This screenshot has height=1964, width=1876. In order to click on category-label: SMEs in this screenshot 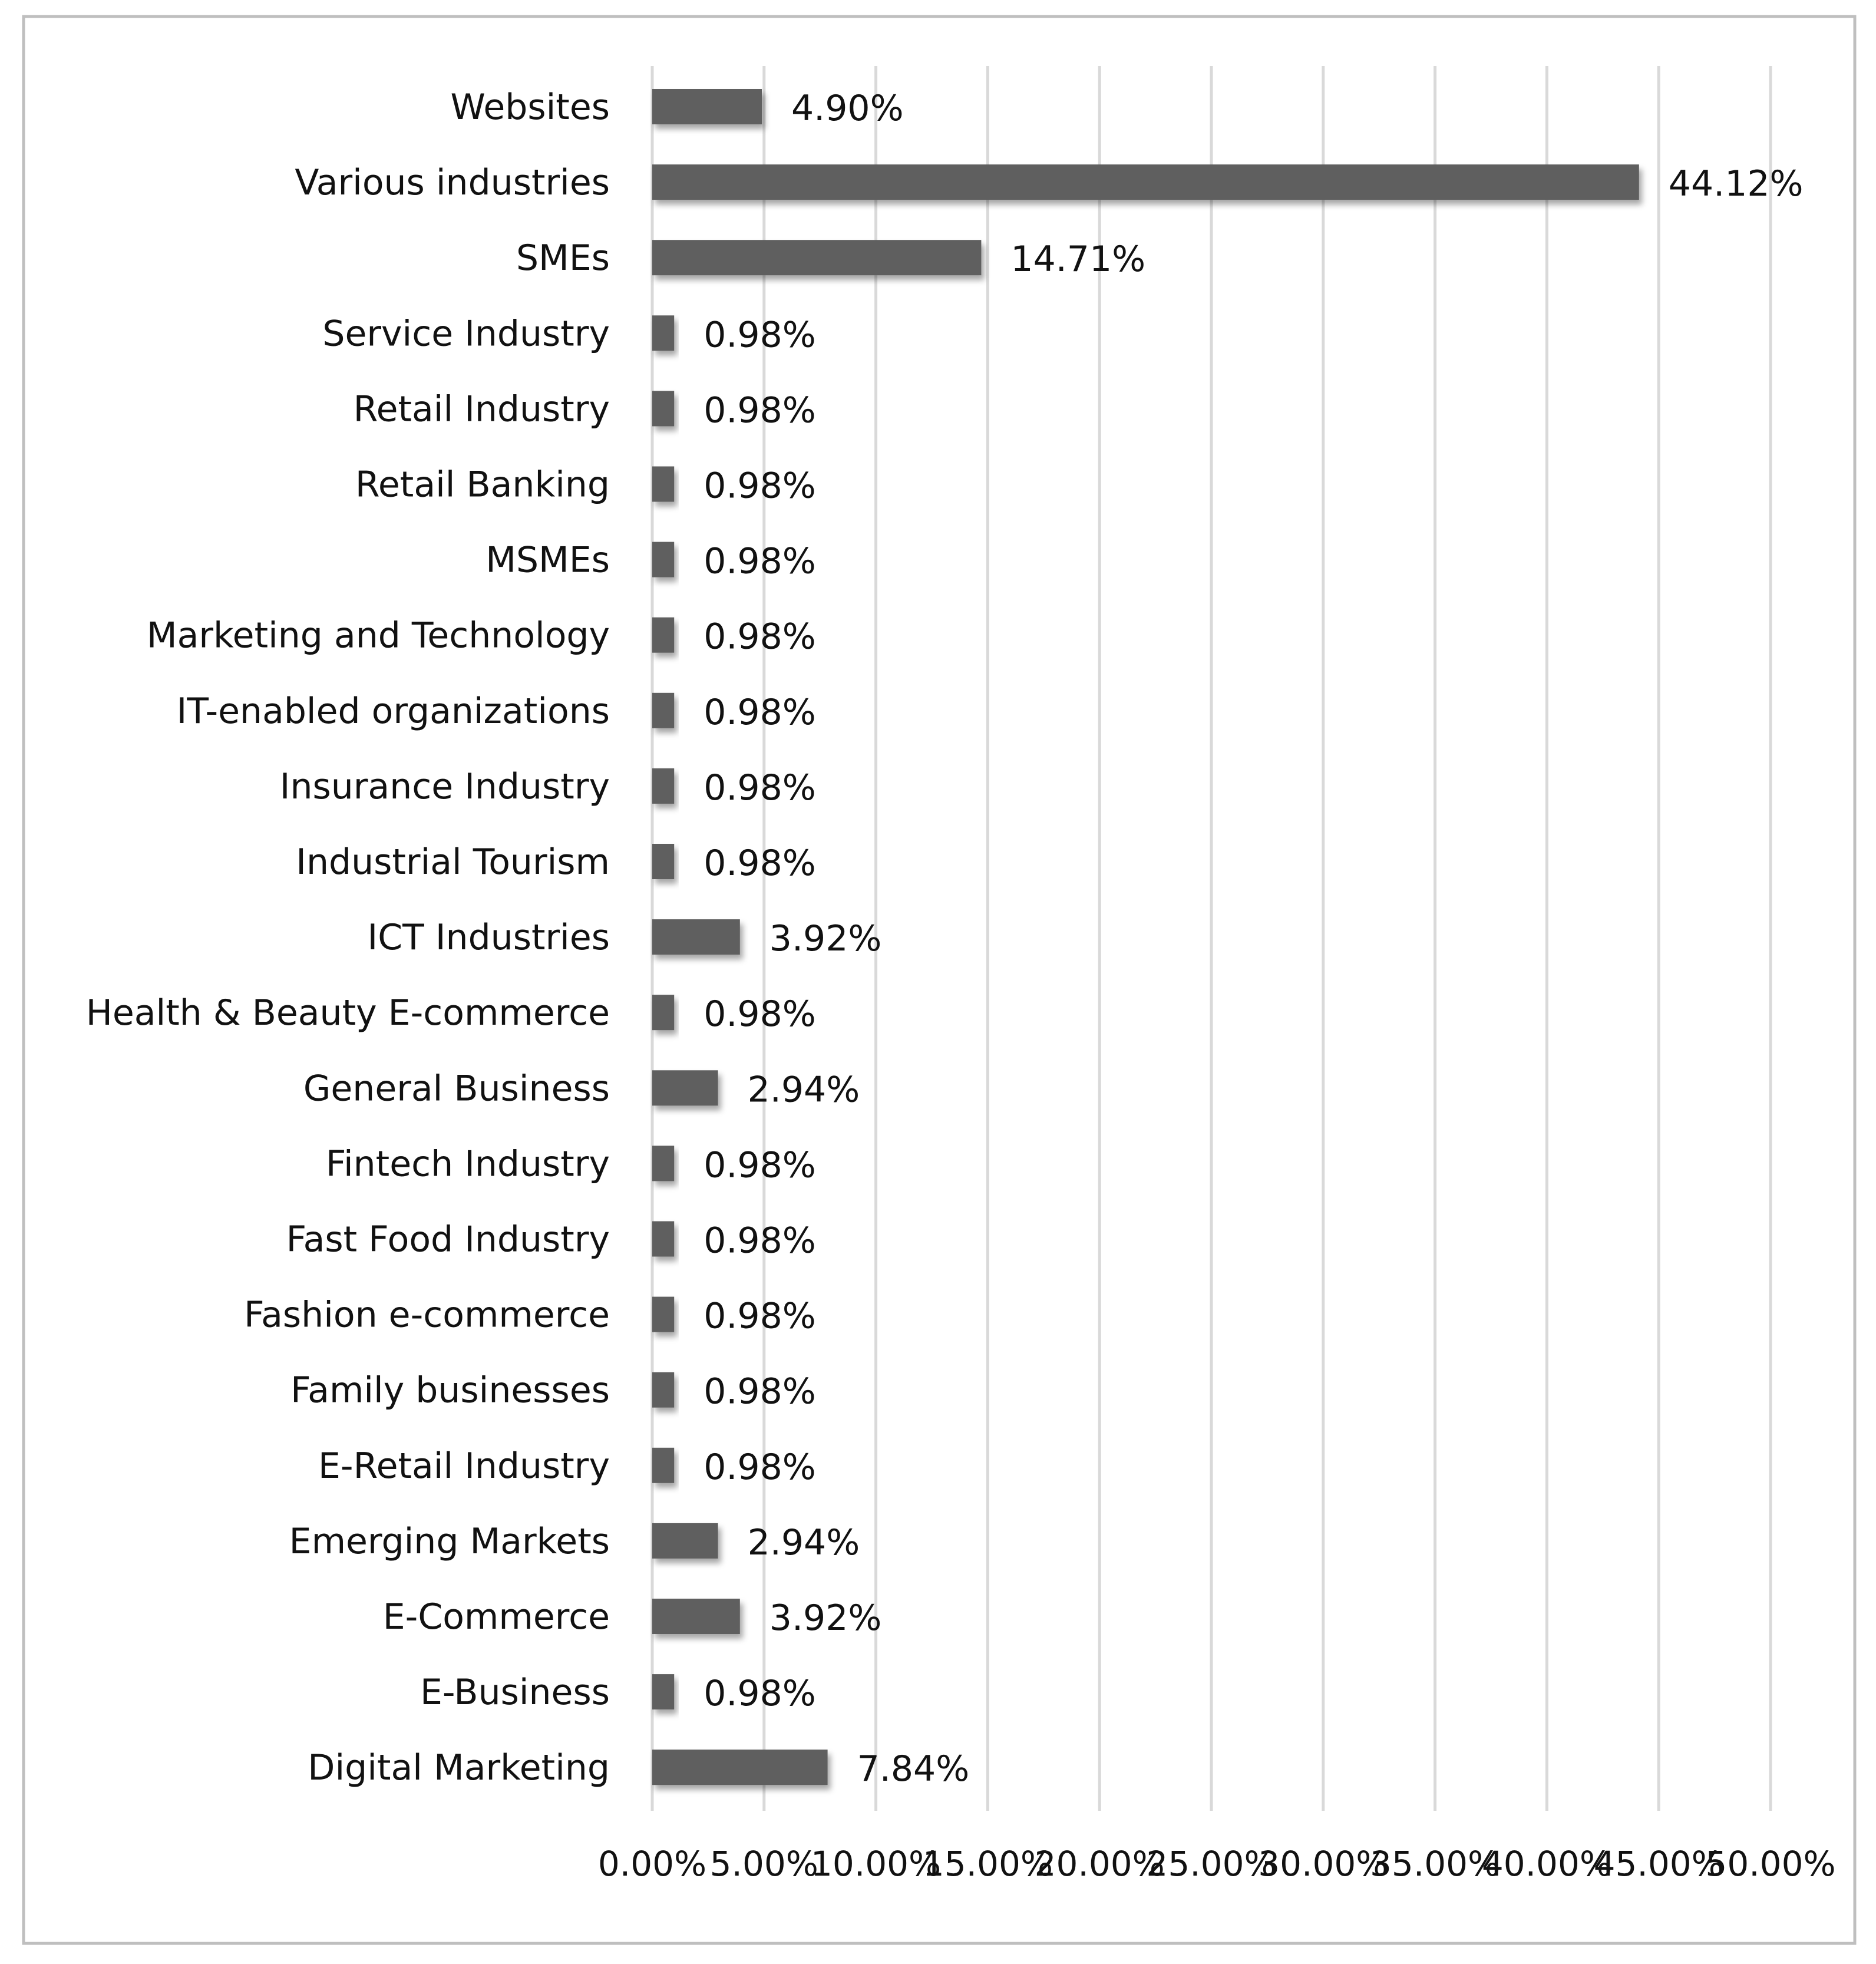, I will do `click(563, 258)`.